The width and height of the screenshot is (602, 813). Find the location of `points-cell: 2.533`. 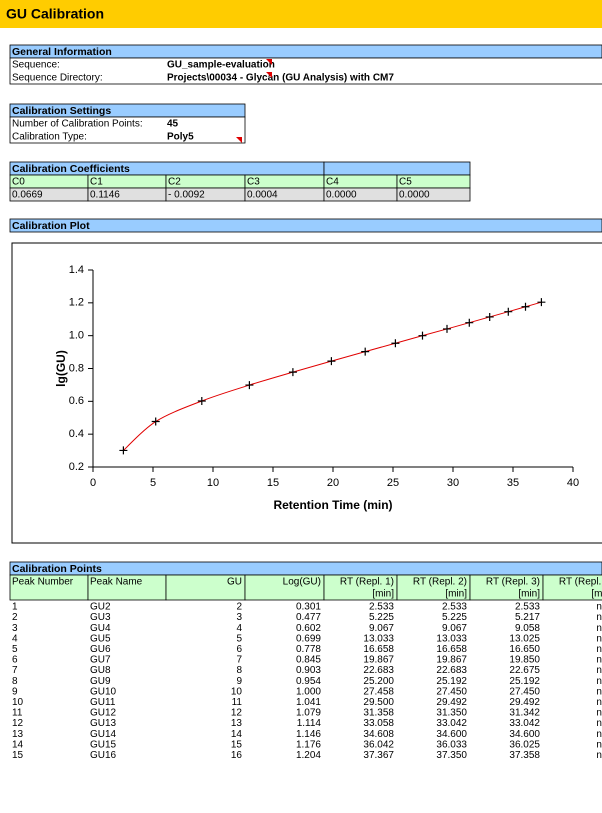

points-cell: 2.533 is located at coordinates (454, 607).